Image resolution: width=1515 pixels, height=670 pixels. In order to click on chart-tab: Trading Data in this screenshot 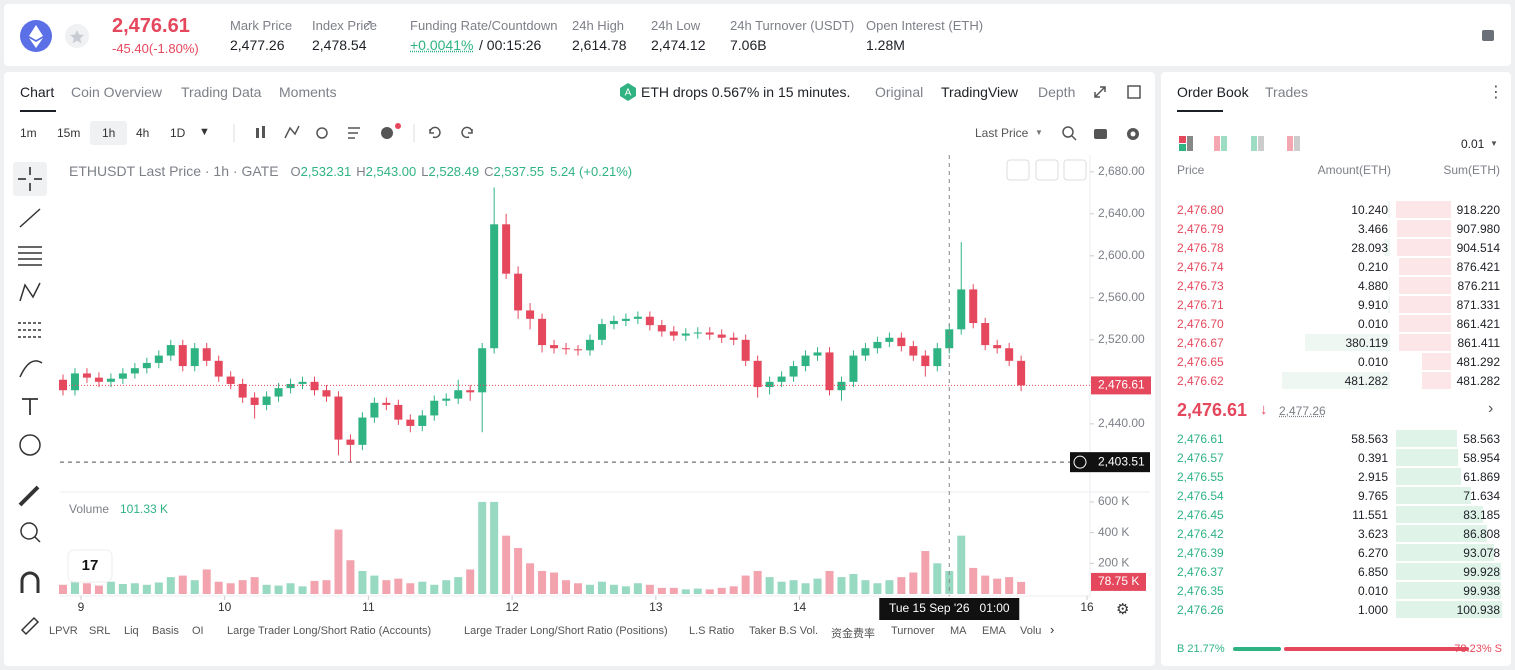, I will do `click(221, 92)`.